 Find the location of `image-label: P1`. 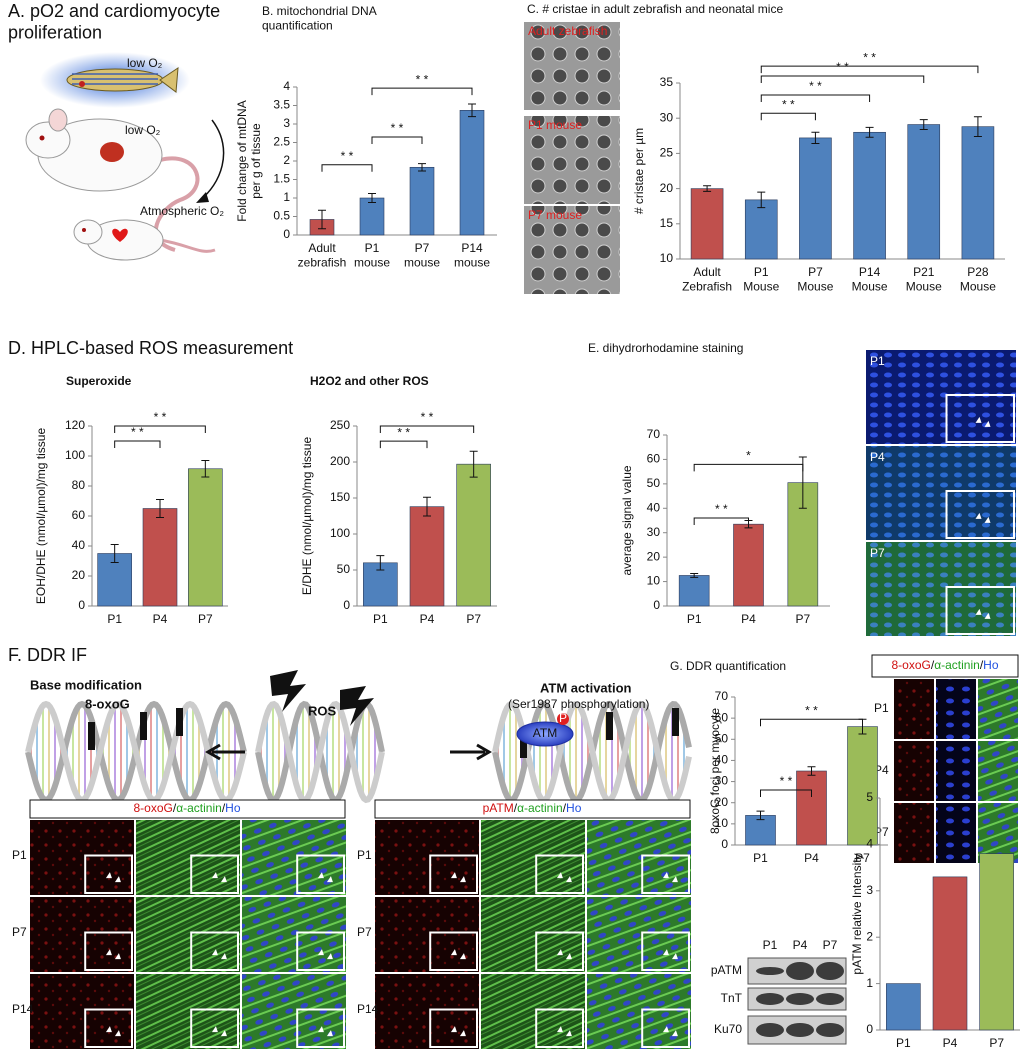

image-label: P1 is located at coordinates (19, 855).